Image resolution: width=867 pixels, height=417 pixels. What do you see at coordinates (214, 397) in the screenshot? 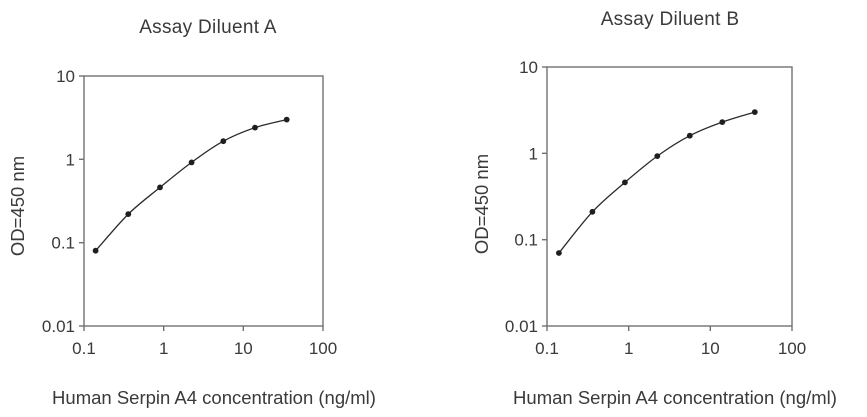
I see `chart-a-x-axis-label: Human Serpin A4 concentration (ng/ml)` at bounding box center [214, 397].